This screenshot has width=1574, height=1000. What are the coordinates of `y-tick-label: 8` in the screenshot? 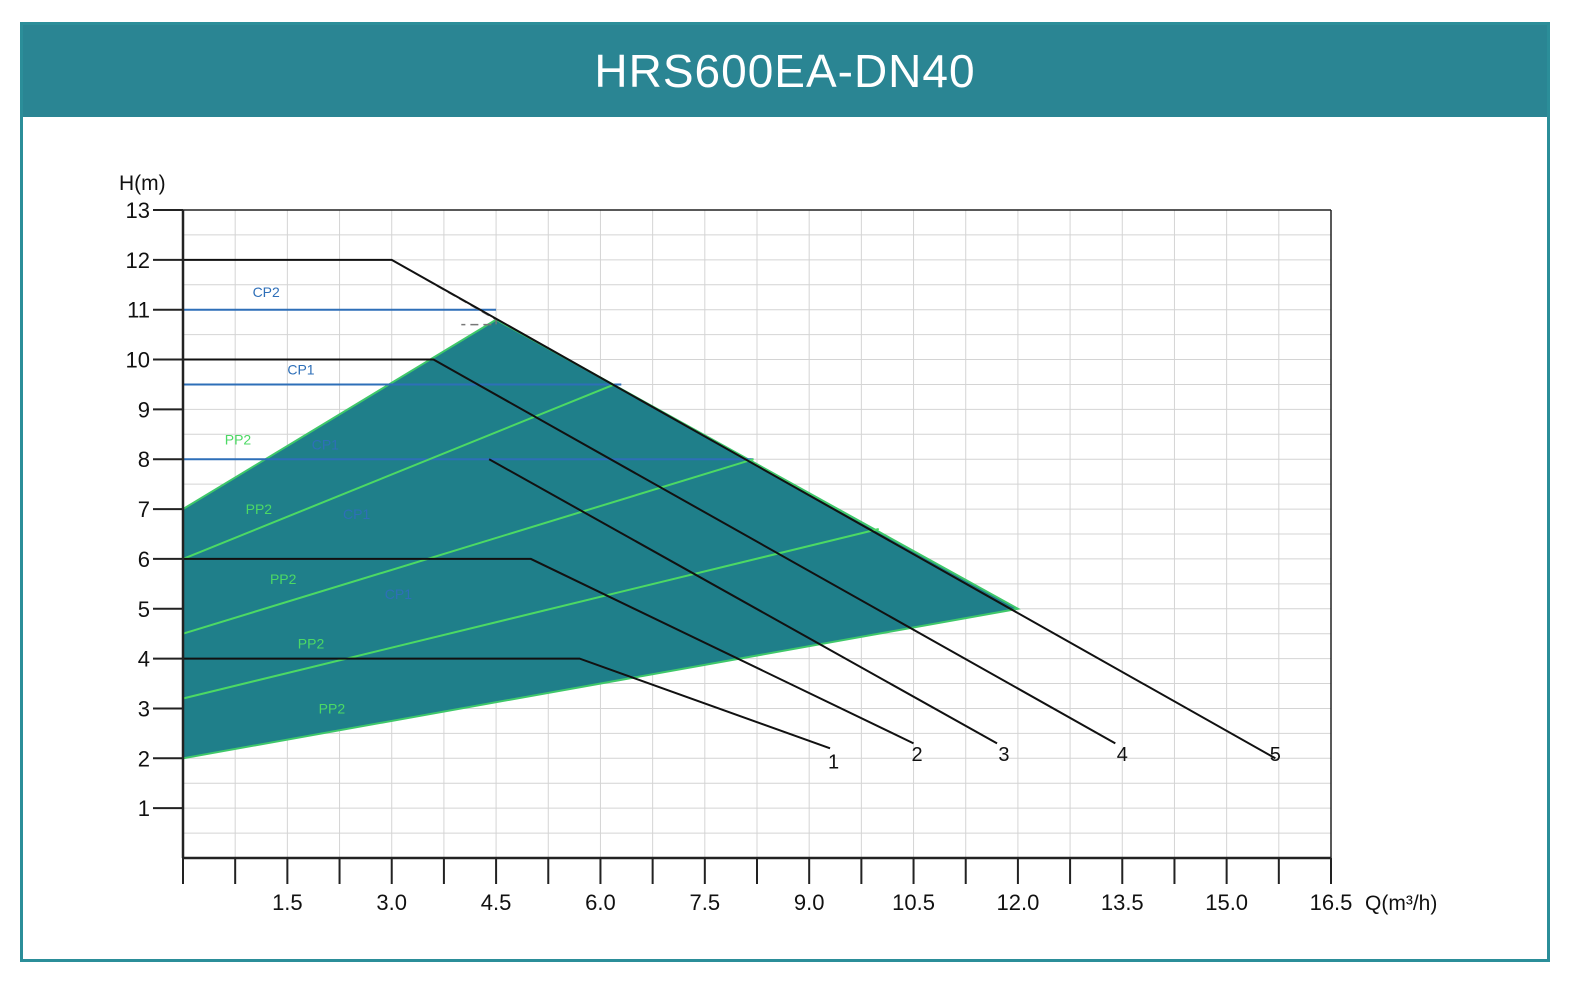 It's located at (144, 459).